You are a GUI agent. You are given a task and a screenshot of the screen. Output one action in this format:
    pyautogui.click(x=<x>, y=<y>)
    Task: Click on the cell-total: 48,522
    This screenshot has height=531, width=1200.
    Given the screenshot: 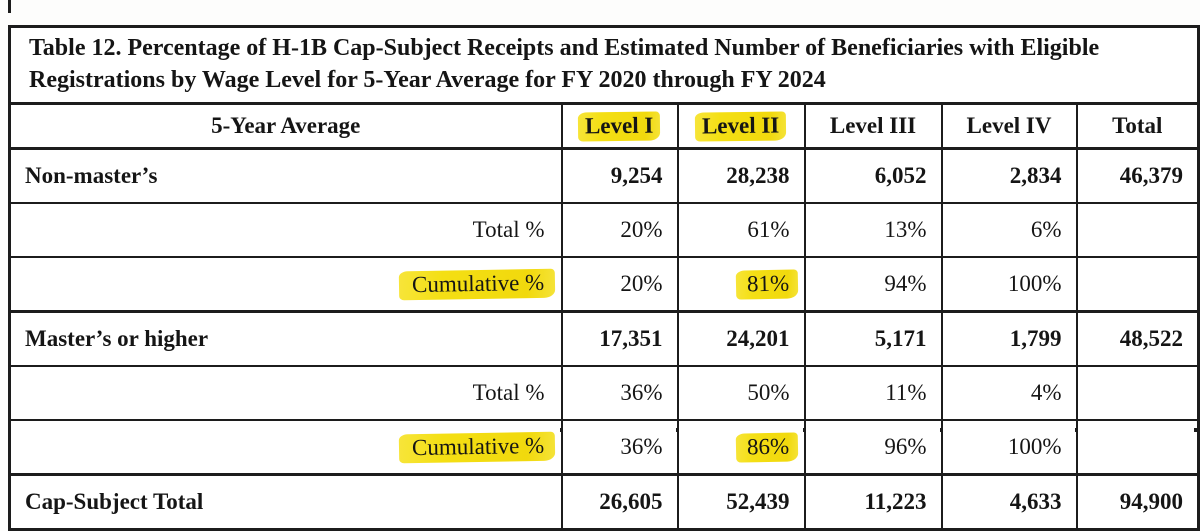 What is the action you would take?
    pyautogui.click(x=1137, y=339)
    